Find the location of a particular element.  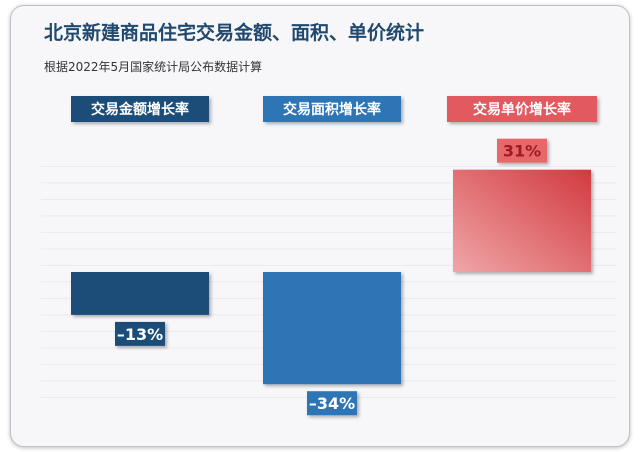

data-label: 31% is located at coordinates (522, 151).